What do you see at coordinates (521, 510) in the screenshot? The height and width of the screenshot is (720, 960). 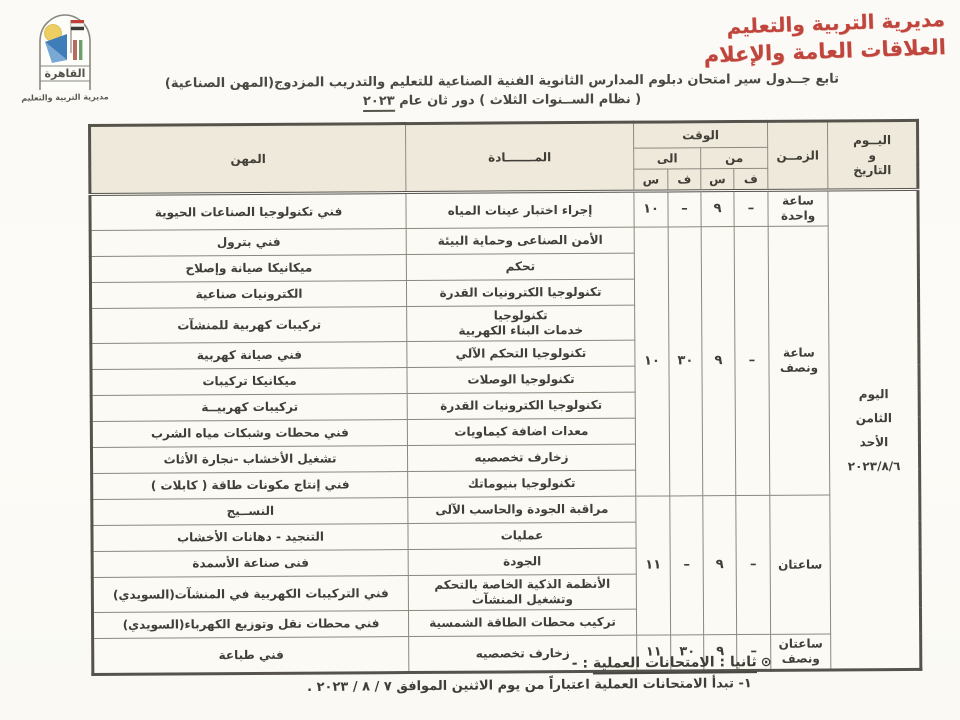 I see `subject-cell: مراقبة الجودة والحاسب الآلى` at bounding box center [521, 510].